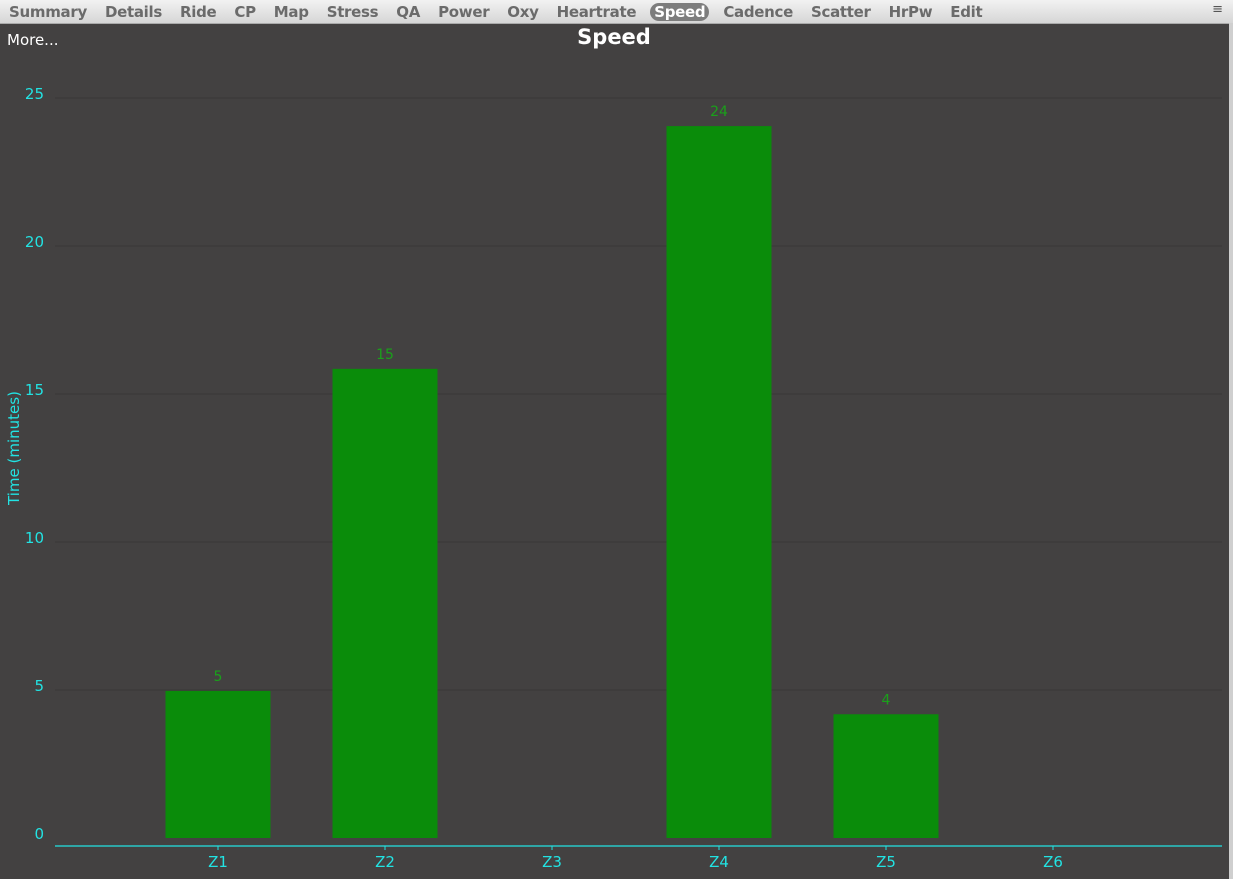 The height and width of the screenshot is (879, 1233). What do you see at coordinates (523, 11) in the screenshot?
I see `tab-oxy: Oxy` at bounding box center [523, 11].